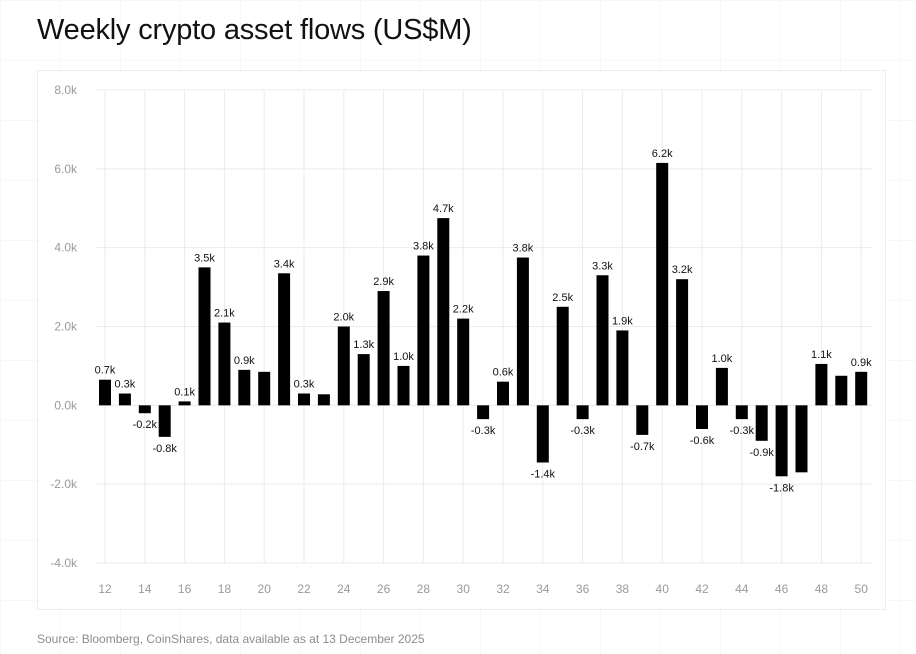 The height and width of the screenshot is (654, 916). Describe the element at coordinates (464, 589) in the screenshot. I see `x-tick-label: 30` at that location.